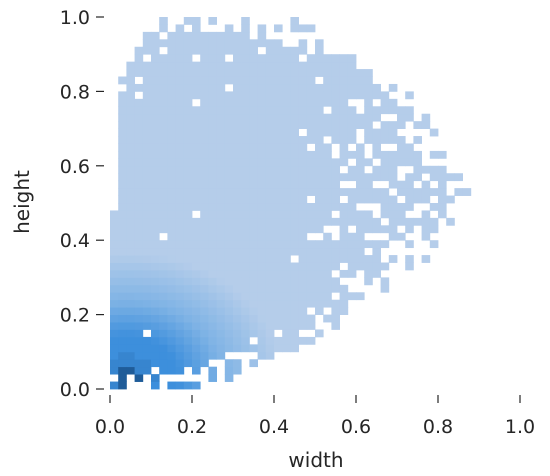 The height and width of the screenshot is (476, 550). Describe the element at coordinates (315, 460) in the screenshot. I see `x-axis-label: width` at that location.